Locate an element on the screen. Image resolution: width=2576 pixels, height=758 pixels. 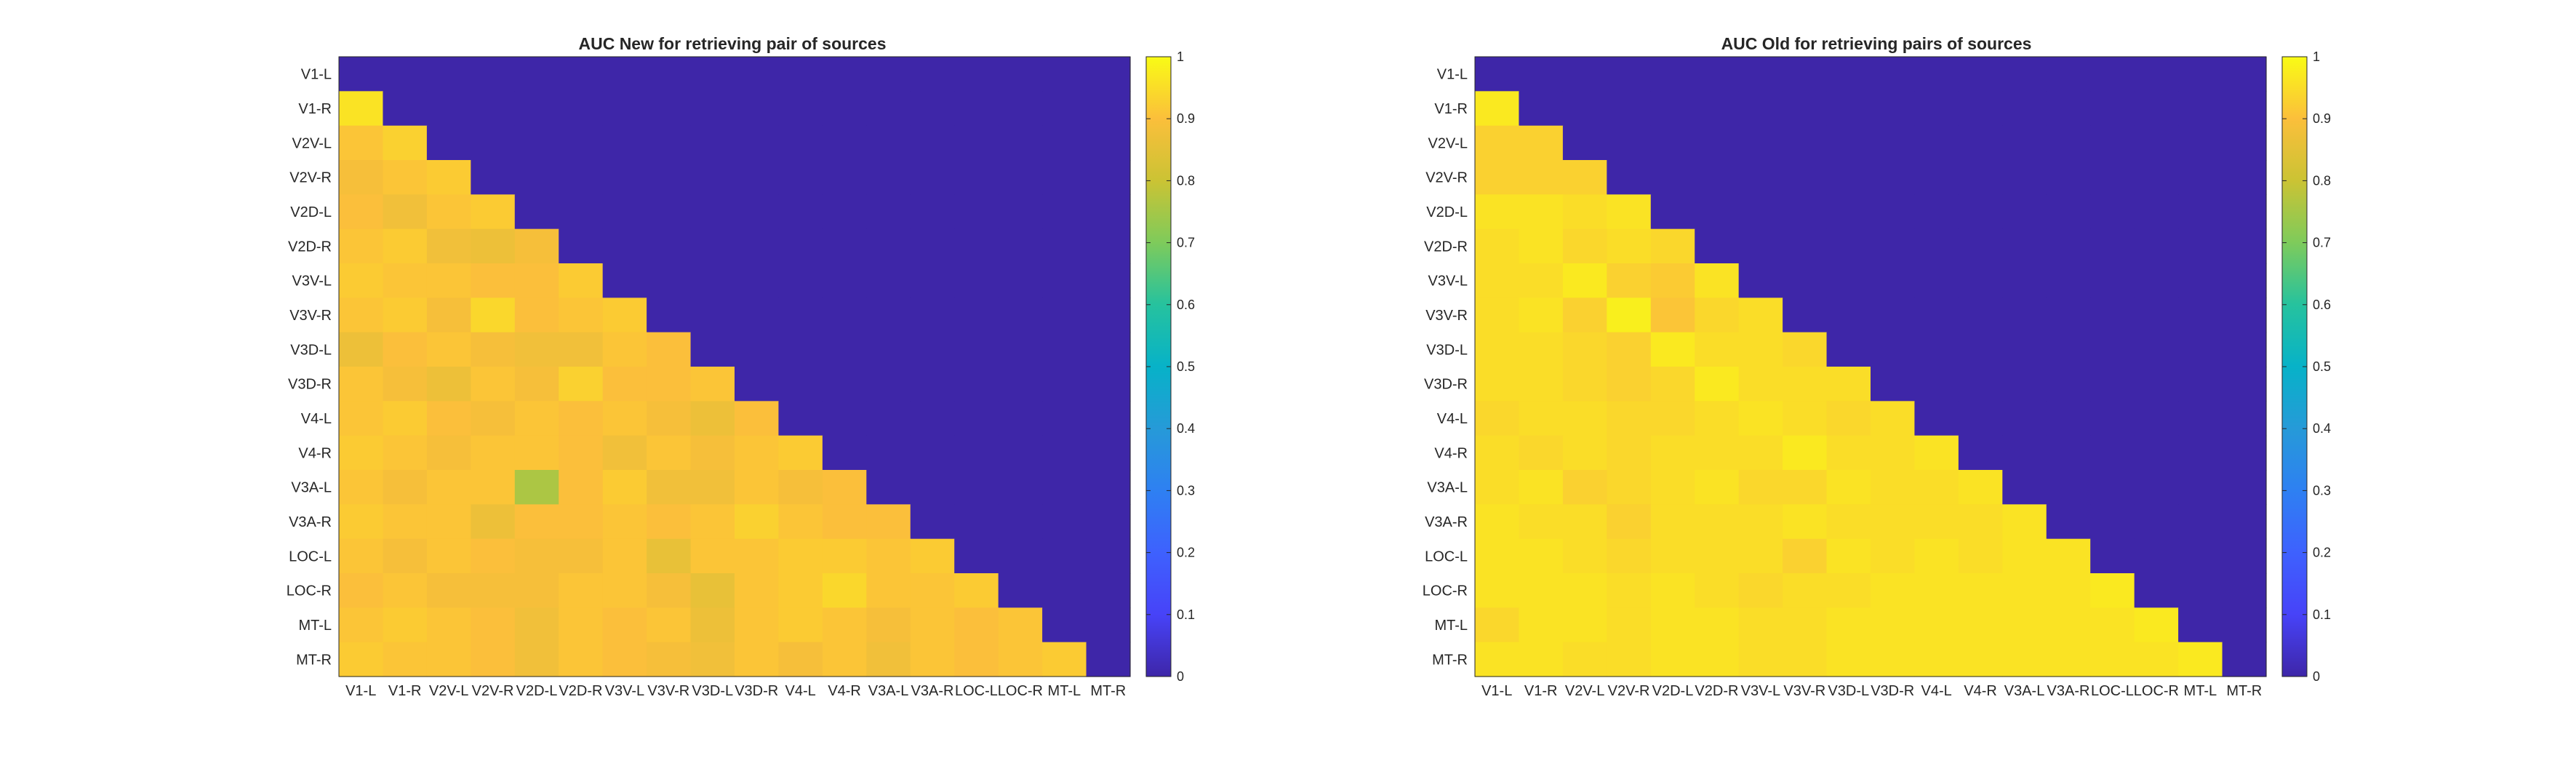
x-tick-label: V3D-L is located at coordinates (712, 691).